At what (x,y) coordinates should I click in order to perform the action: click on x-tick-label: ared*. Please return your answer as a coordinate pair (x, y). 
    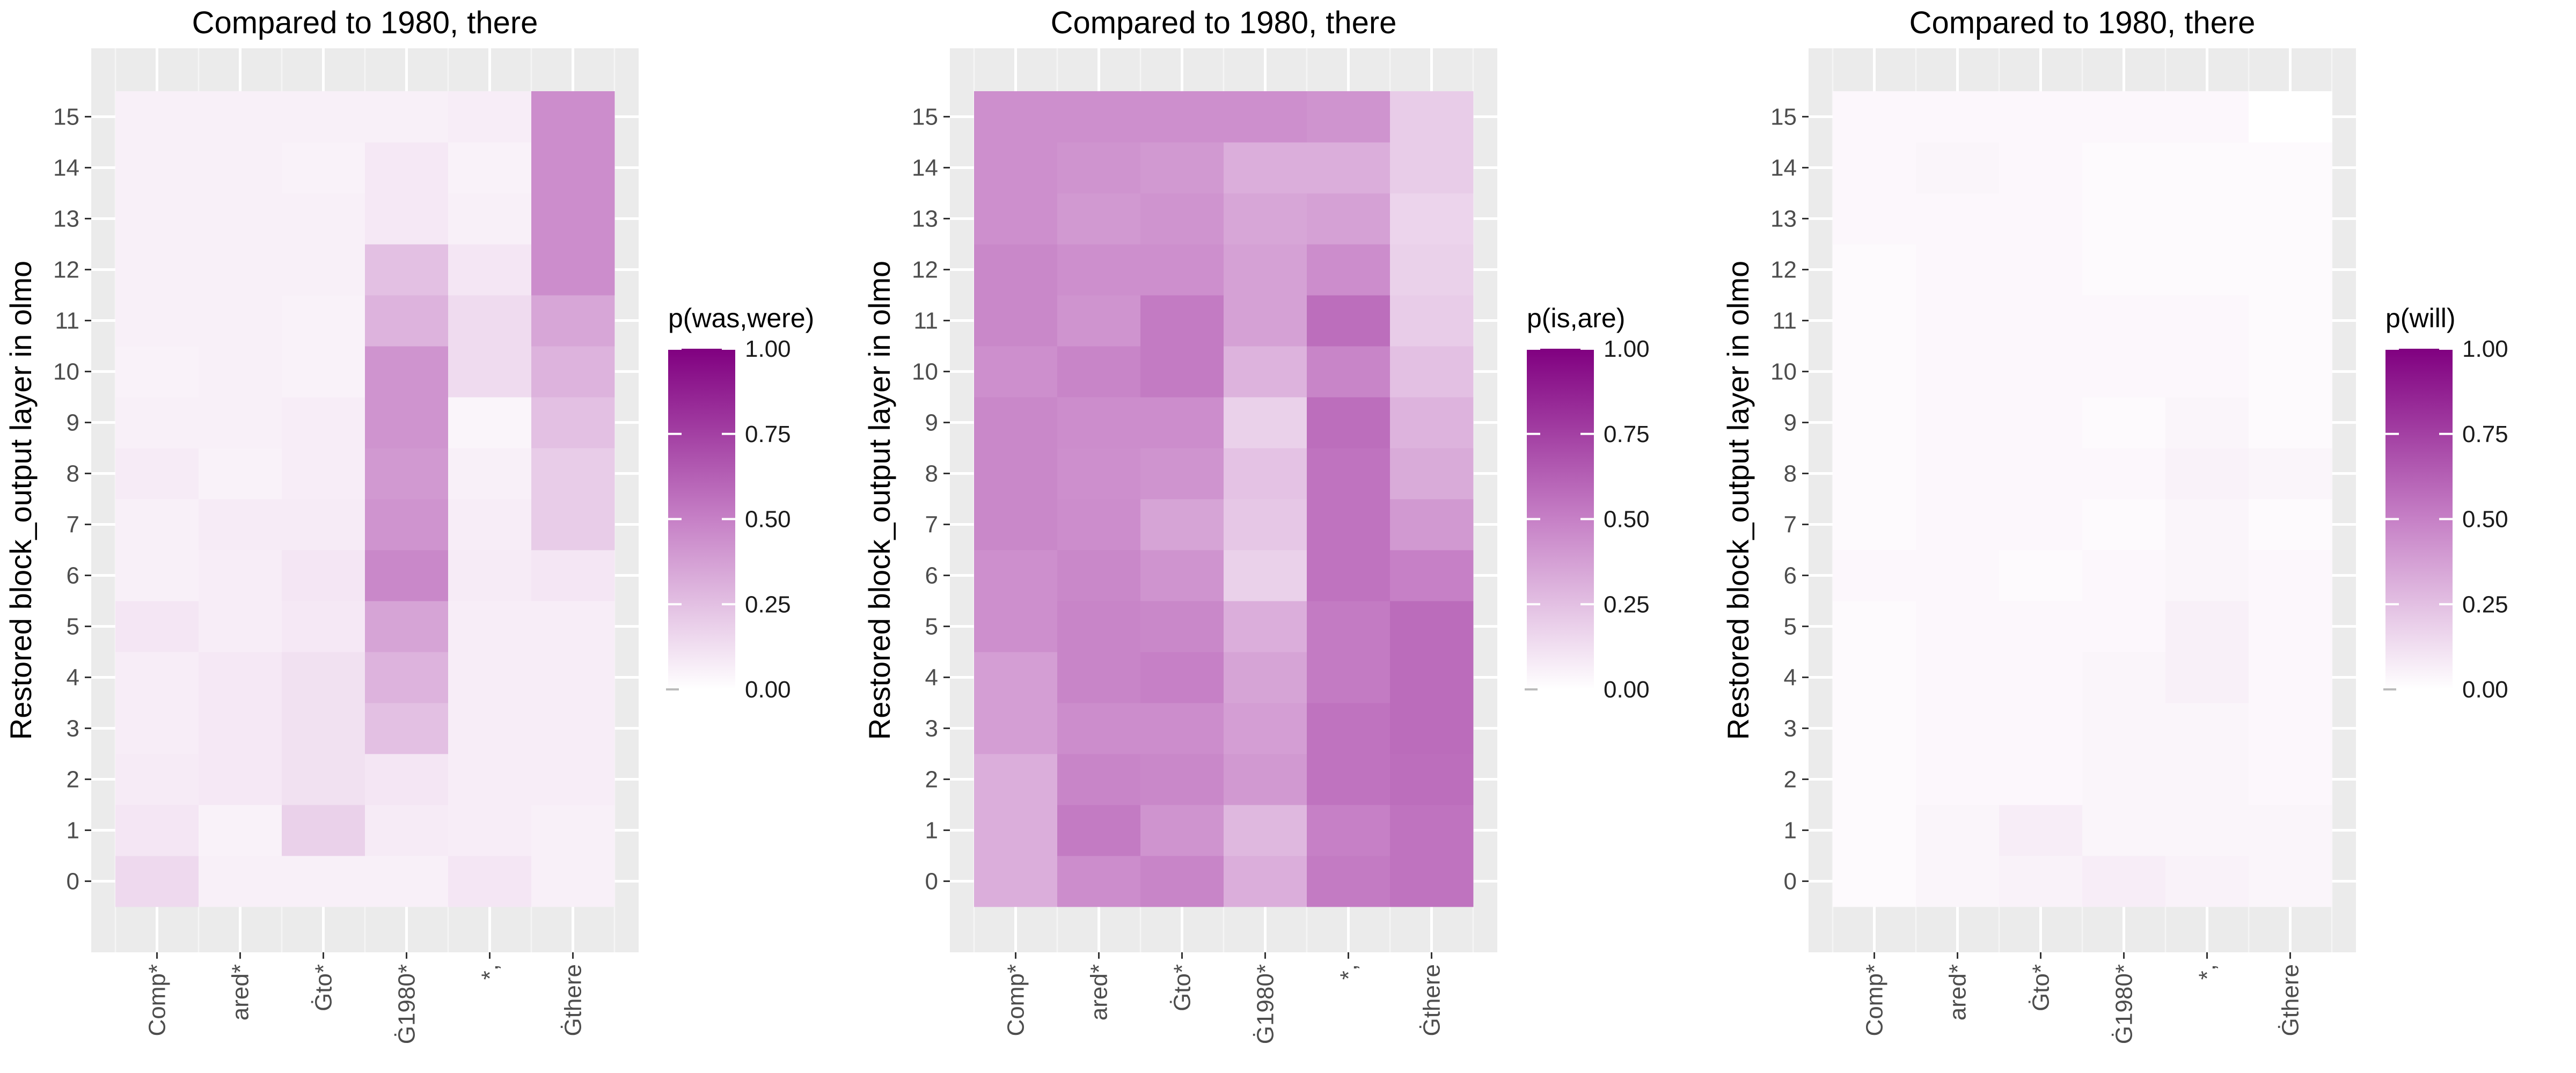
    Looking at the image, I should click on (1099, 992).